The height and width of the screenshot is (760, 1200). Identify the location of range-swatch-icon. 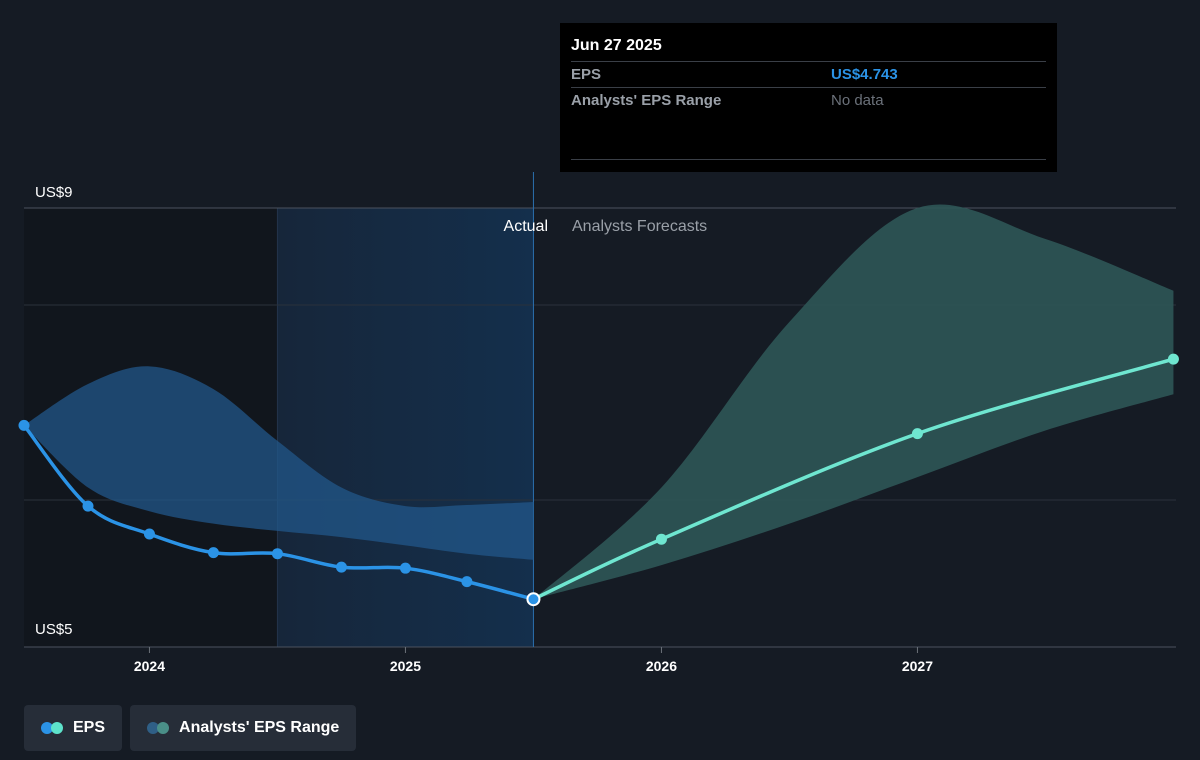
(158, 728).